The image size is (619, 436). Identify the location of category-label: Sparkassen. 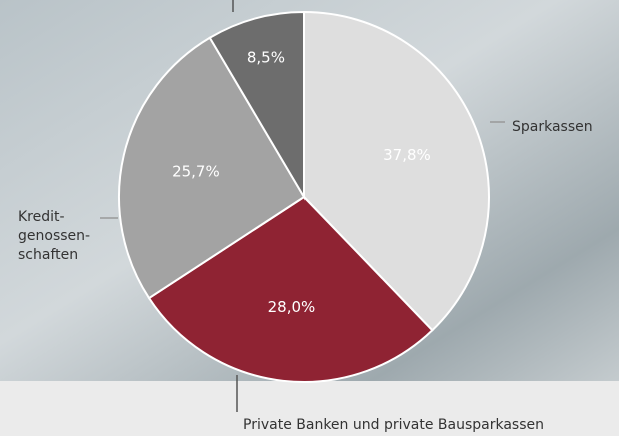
(552, 127).